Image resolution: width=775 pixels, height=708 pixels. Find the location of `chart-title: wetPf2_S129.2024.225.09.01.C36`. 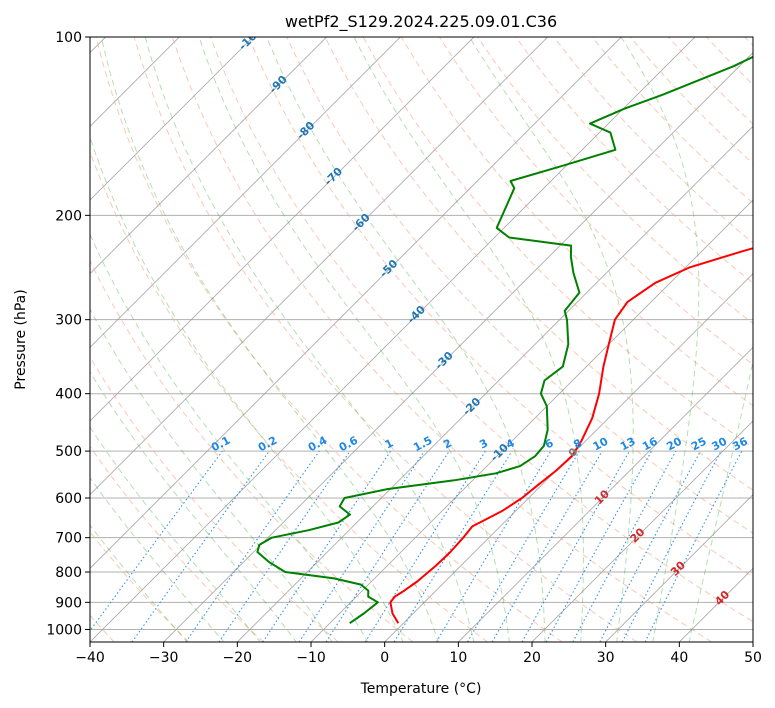

chart-title: wetPf2_S129.2024.225.09.01.C36 is located at coordinates (421, 22).